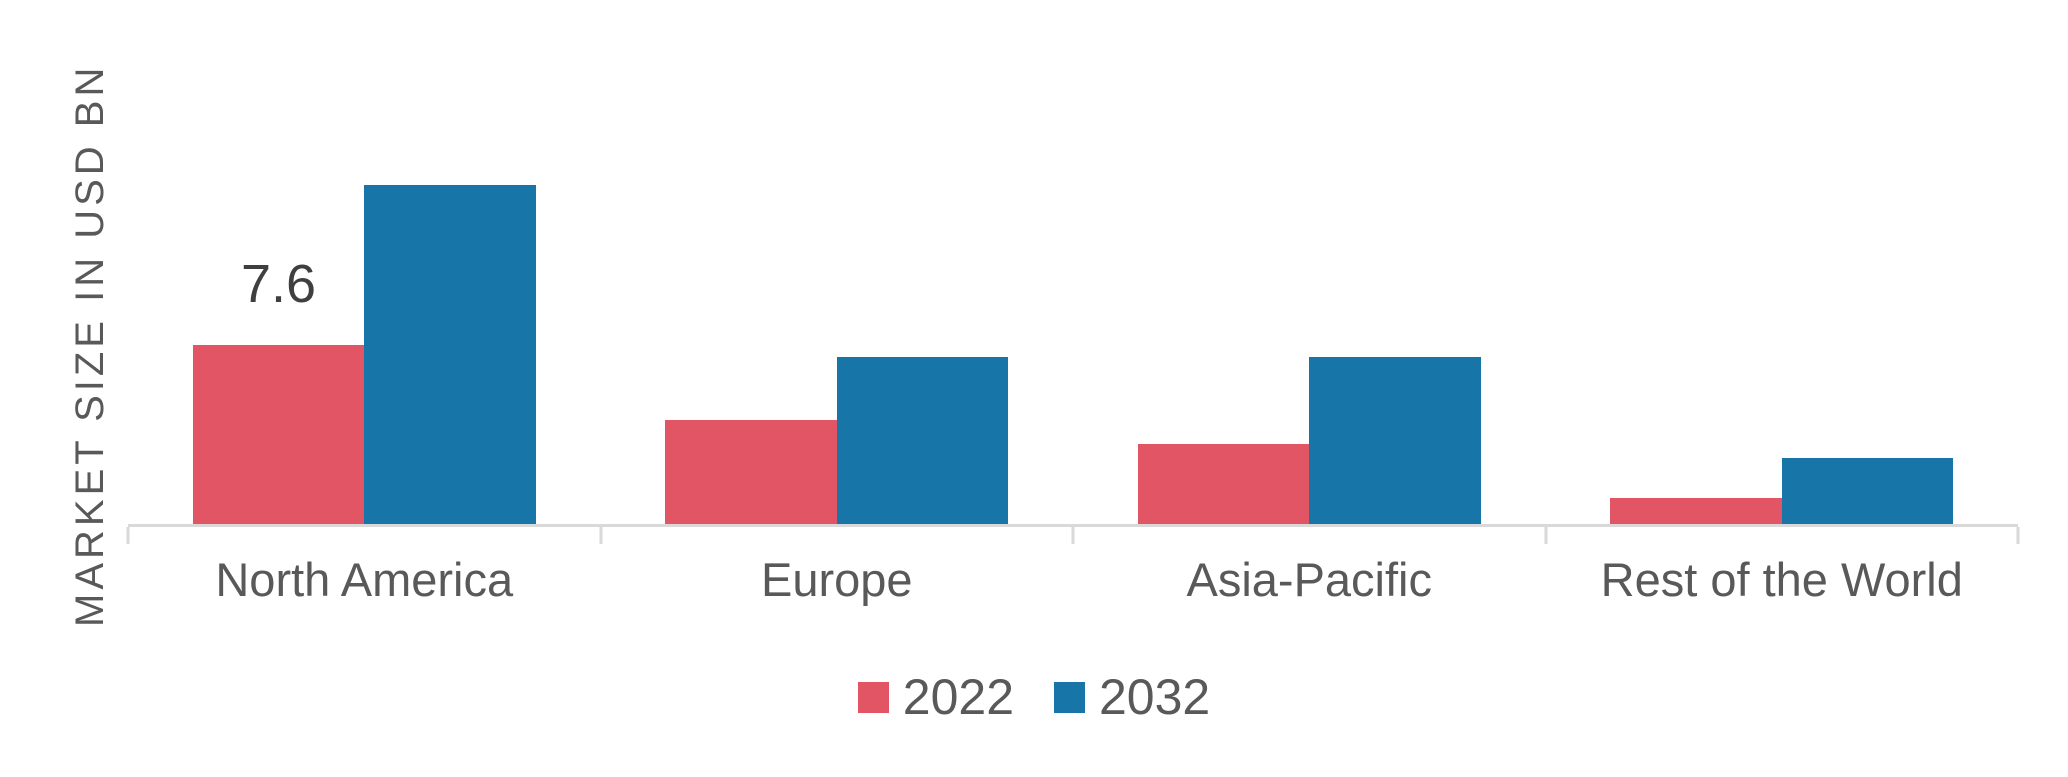 This screenshot has height=777, width=2068. What do you see at coordinates (1309, 579) in the screenshot?
I see `category-label: Asia-Pacific` at bounding box center [1309, 579].